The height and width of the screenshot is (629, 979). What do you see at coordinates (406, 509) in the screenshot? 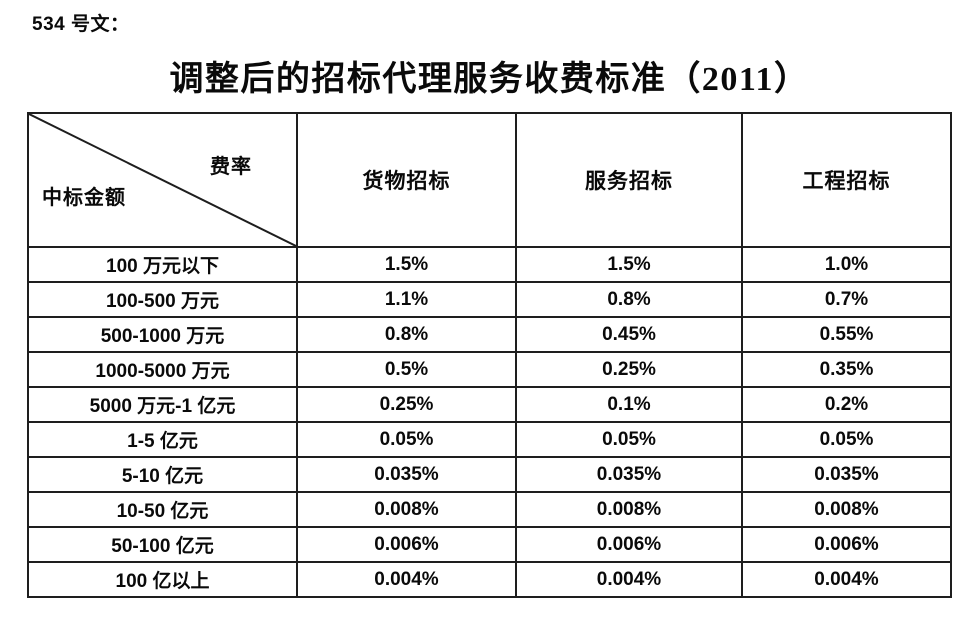
I see `rate-cell-goods: 0.008%` at bounding box center [406, 509].